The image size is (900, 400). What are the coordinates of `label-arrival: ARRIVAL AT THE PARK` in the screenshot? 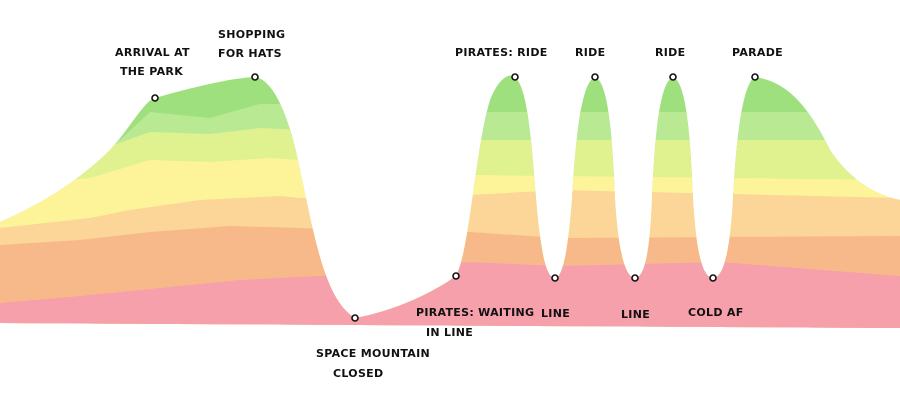 It's located at (154, 62).